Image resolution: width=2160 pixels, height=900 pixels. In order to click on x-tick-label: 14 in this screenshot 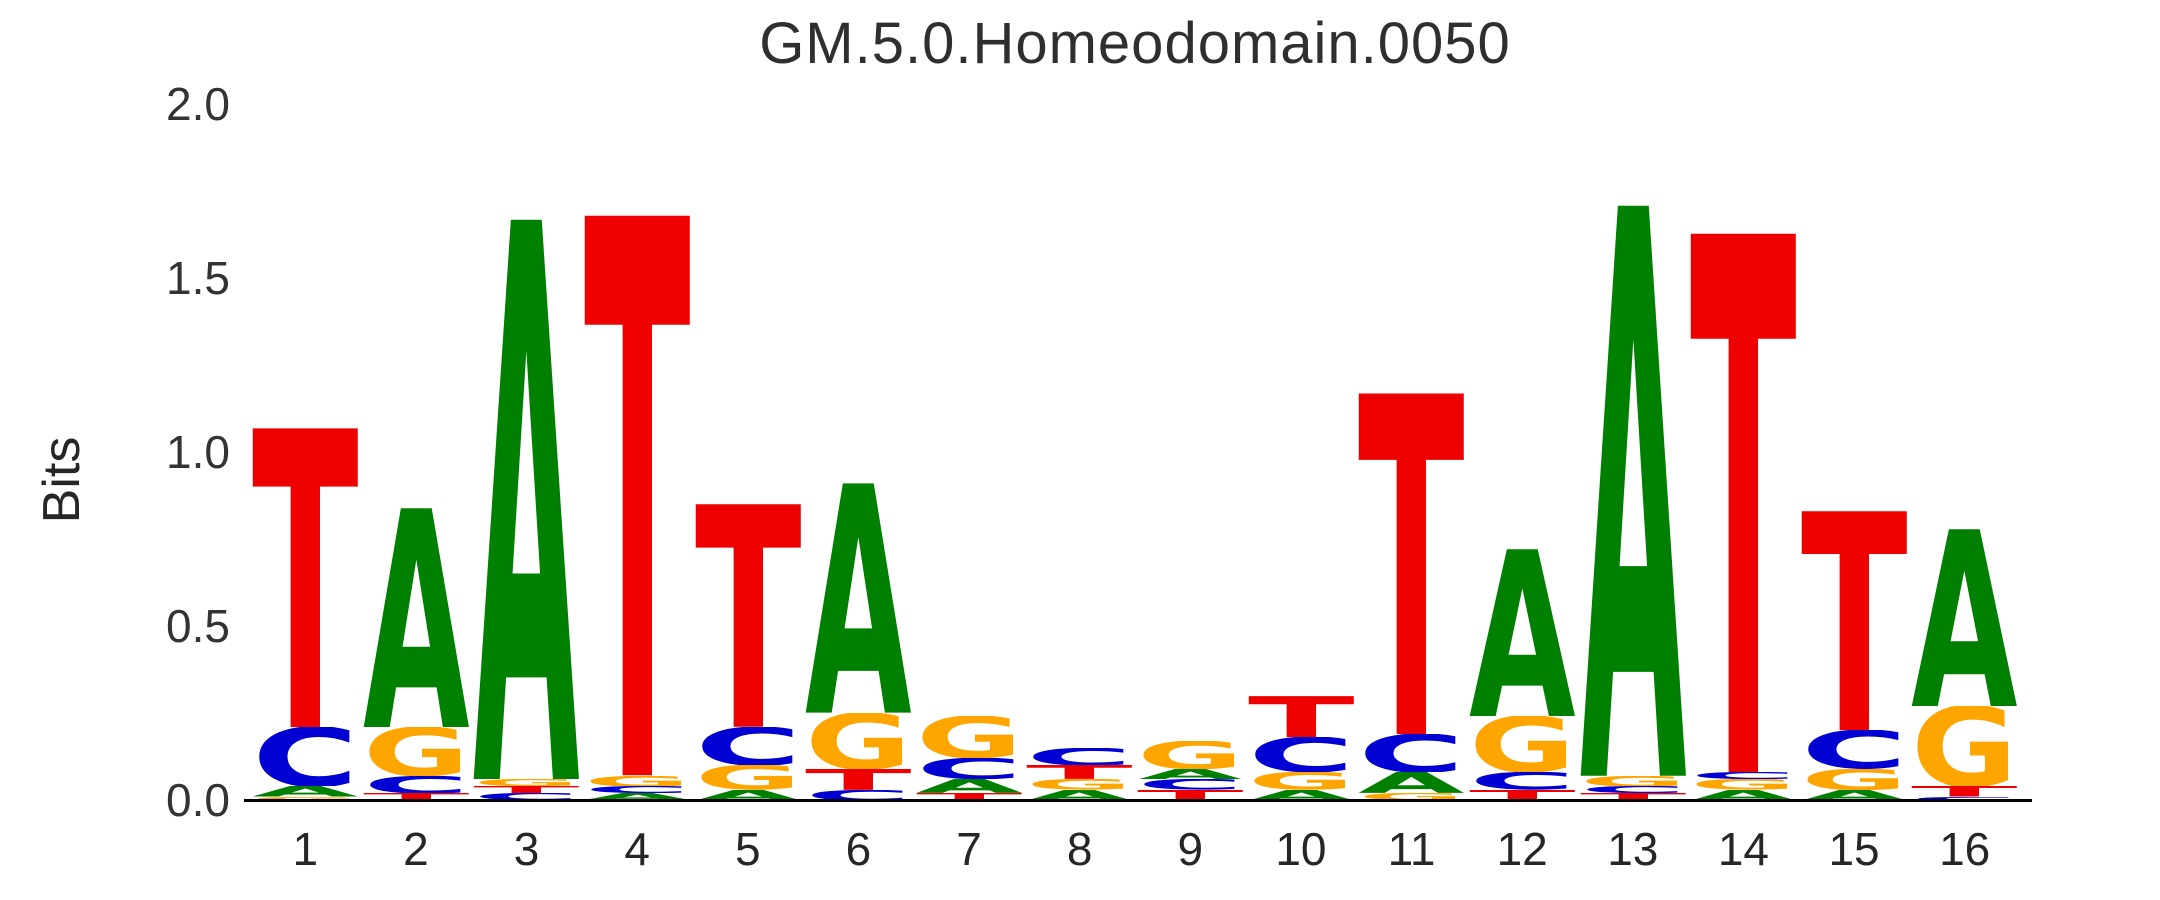, I will do `click(1743, 849)`.